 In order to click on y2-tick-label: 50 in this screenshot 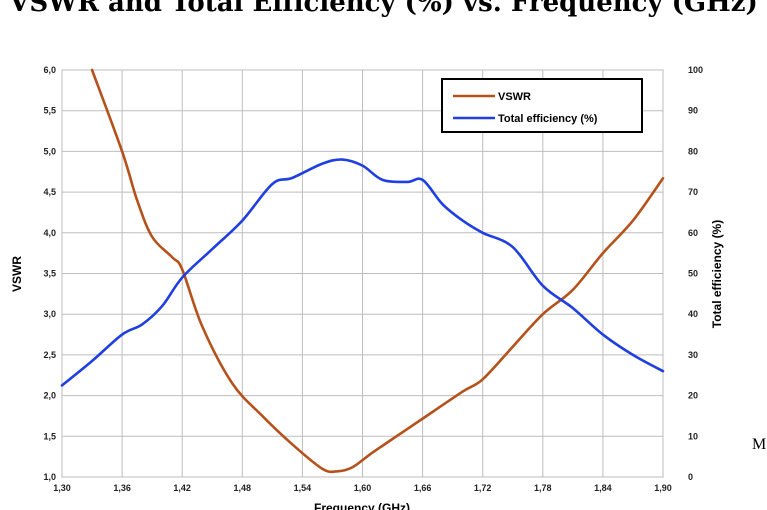, I will do `click(693, 274)`.